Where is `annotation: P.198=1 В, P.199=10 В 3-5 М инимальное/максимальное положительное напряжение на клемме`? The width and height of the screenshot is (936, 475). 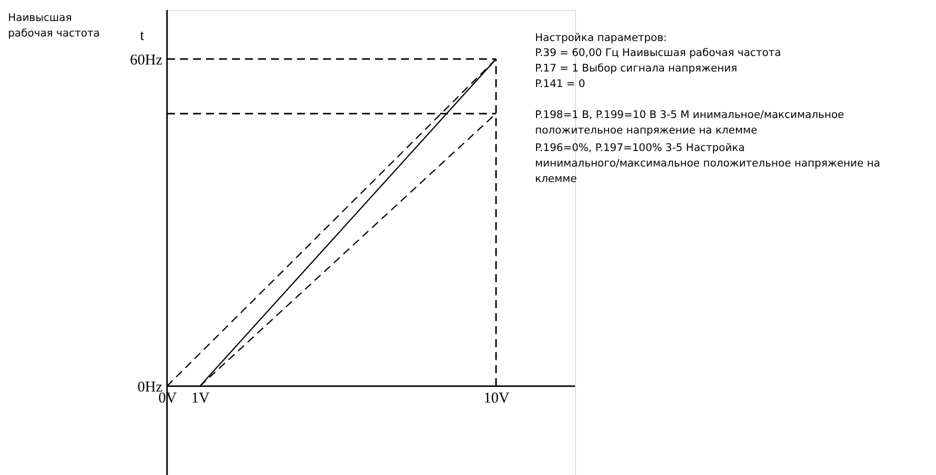
annotation: P.198=1 В, P.199=10 В 3-5 М инимальное/максимальное положительное напряжение на клемме is located at coordinates (689, 122).